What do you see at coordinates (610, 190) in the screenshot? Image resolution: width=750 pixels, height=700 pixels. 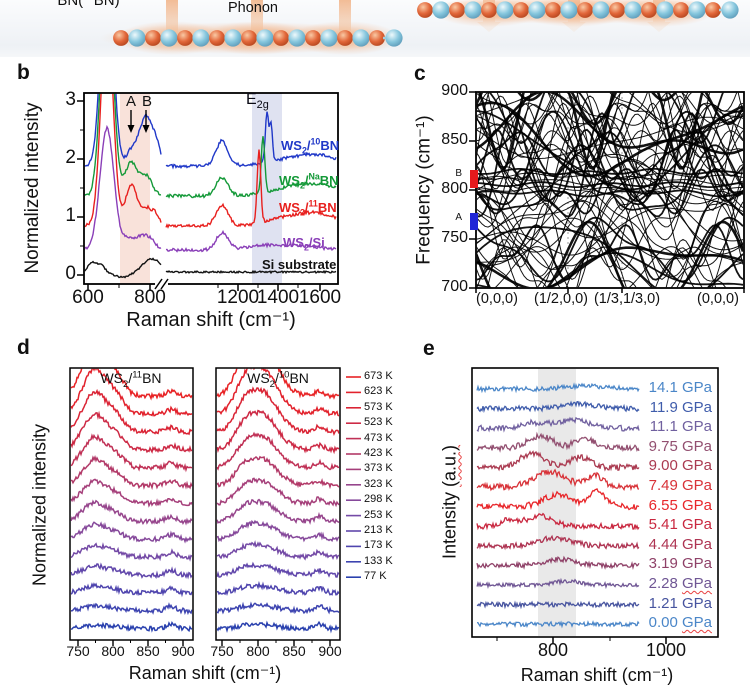 I see `phonon-bands` at bounding box center [610, 190].